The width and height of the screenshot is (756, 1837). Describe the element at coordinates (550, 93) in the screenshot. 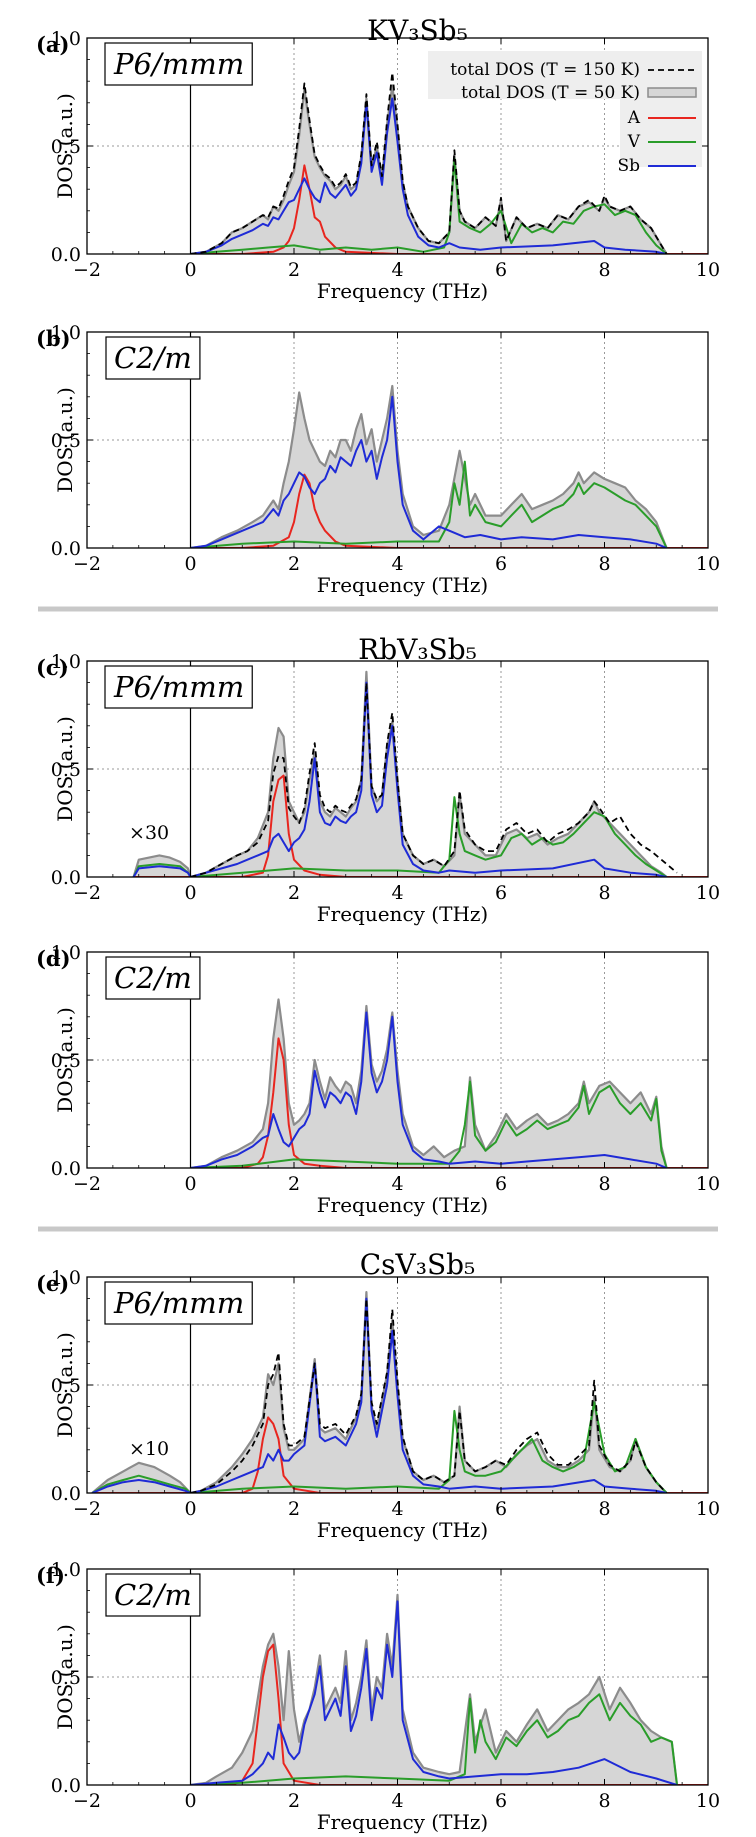

I see `legend-label: total DOS (T = 50 K)` at that location.